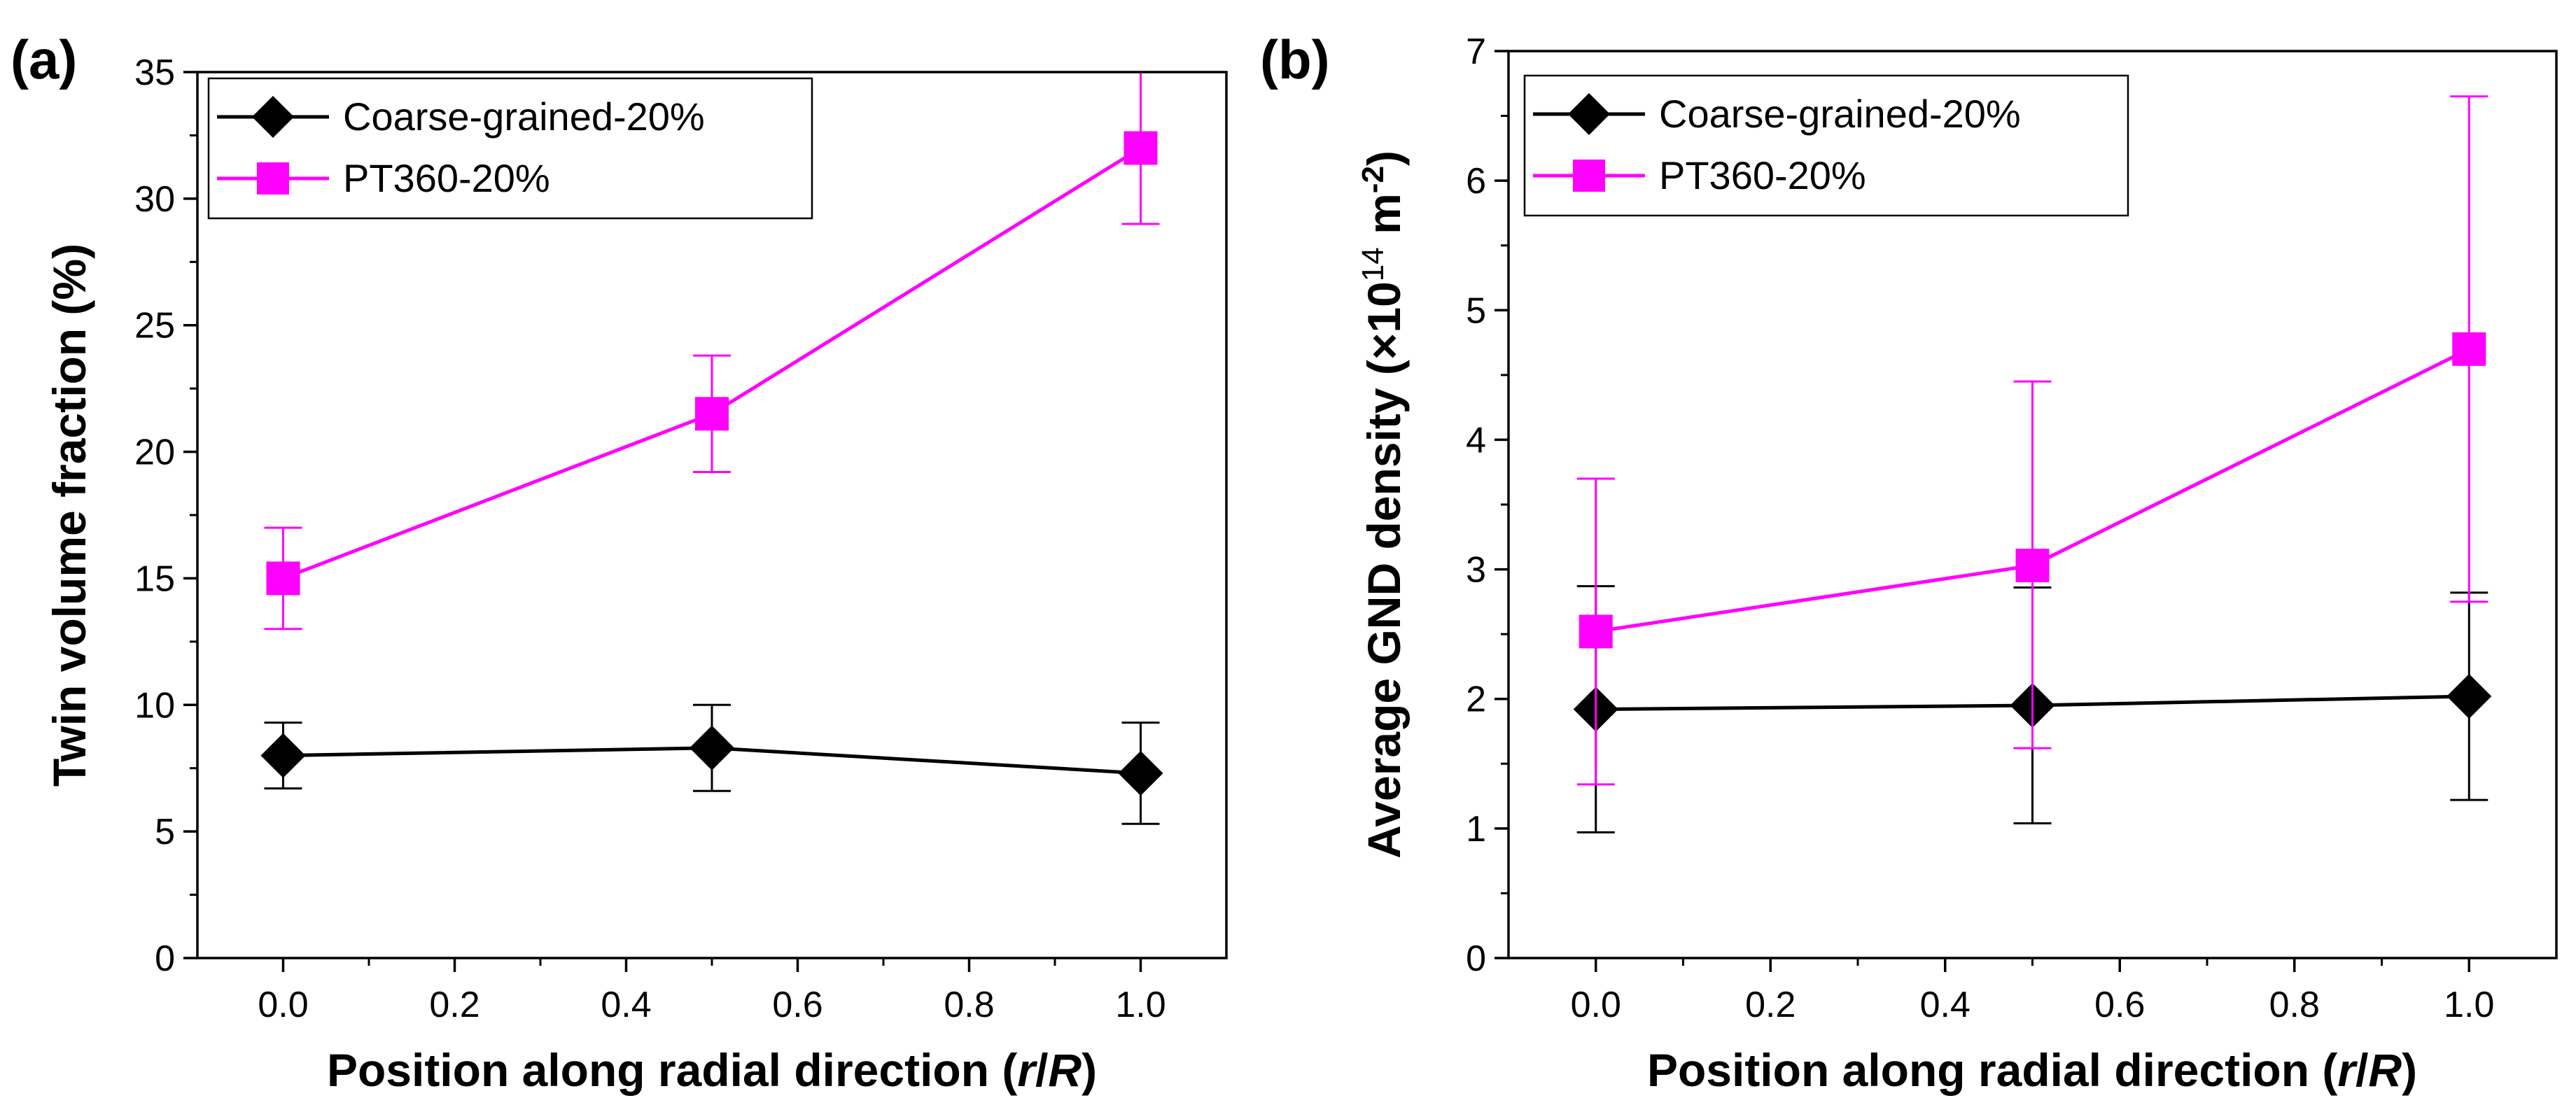 This screenshot has height=1105, width=2576. I want to click on panel-a-label: (a), so click(43, 59).